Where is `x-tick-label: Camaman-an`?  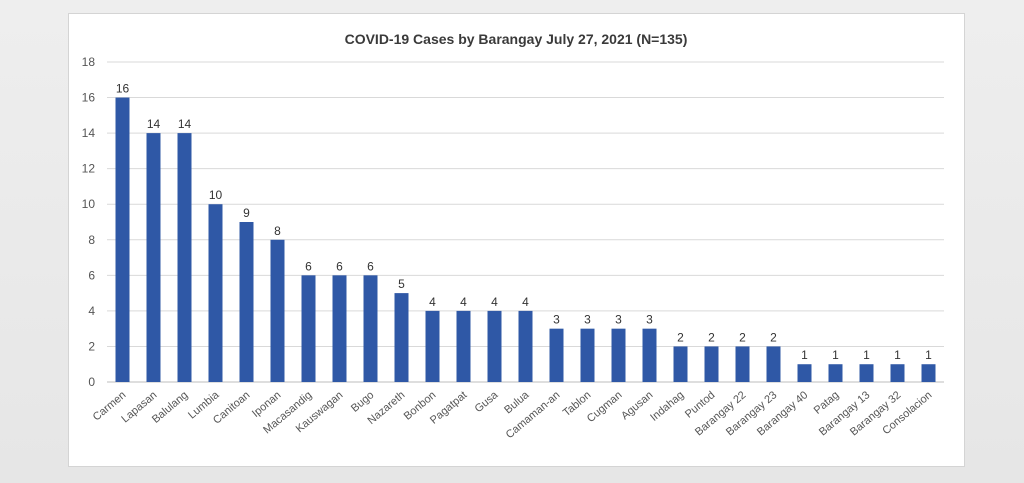 x-tick-label: Camaman-an is located at coordinates (533, 415).